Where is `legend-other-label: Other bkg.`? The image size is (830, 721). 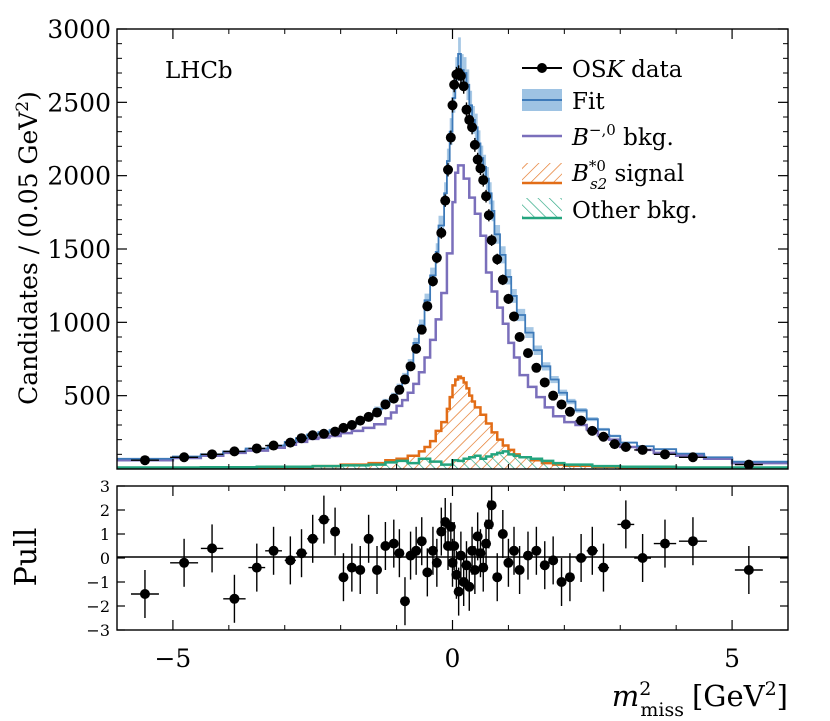
legend-other-label: Other bkg. is located at coordinates (635, 211).